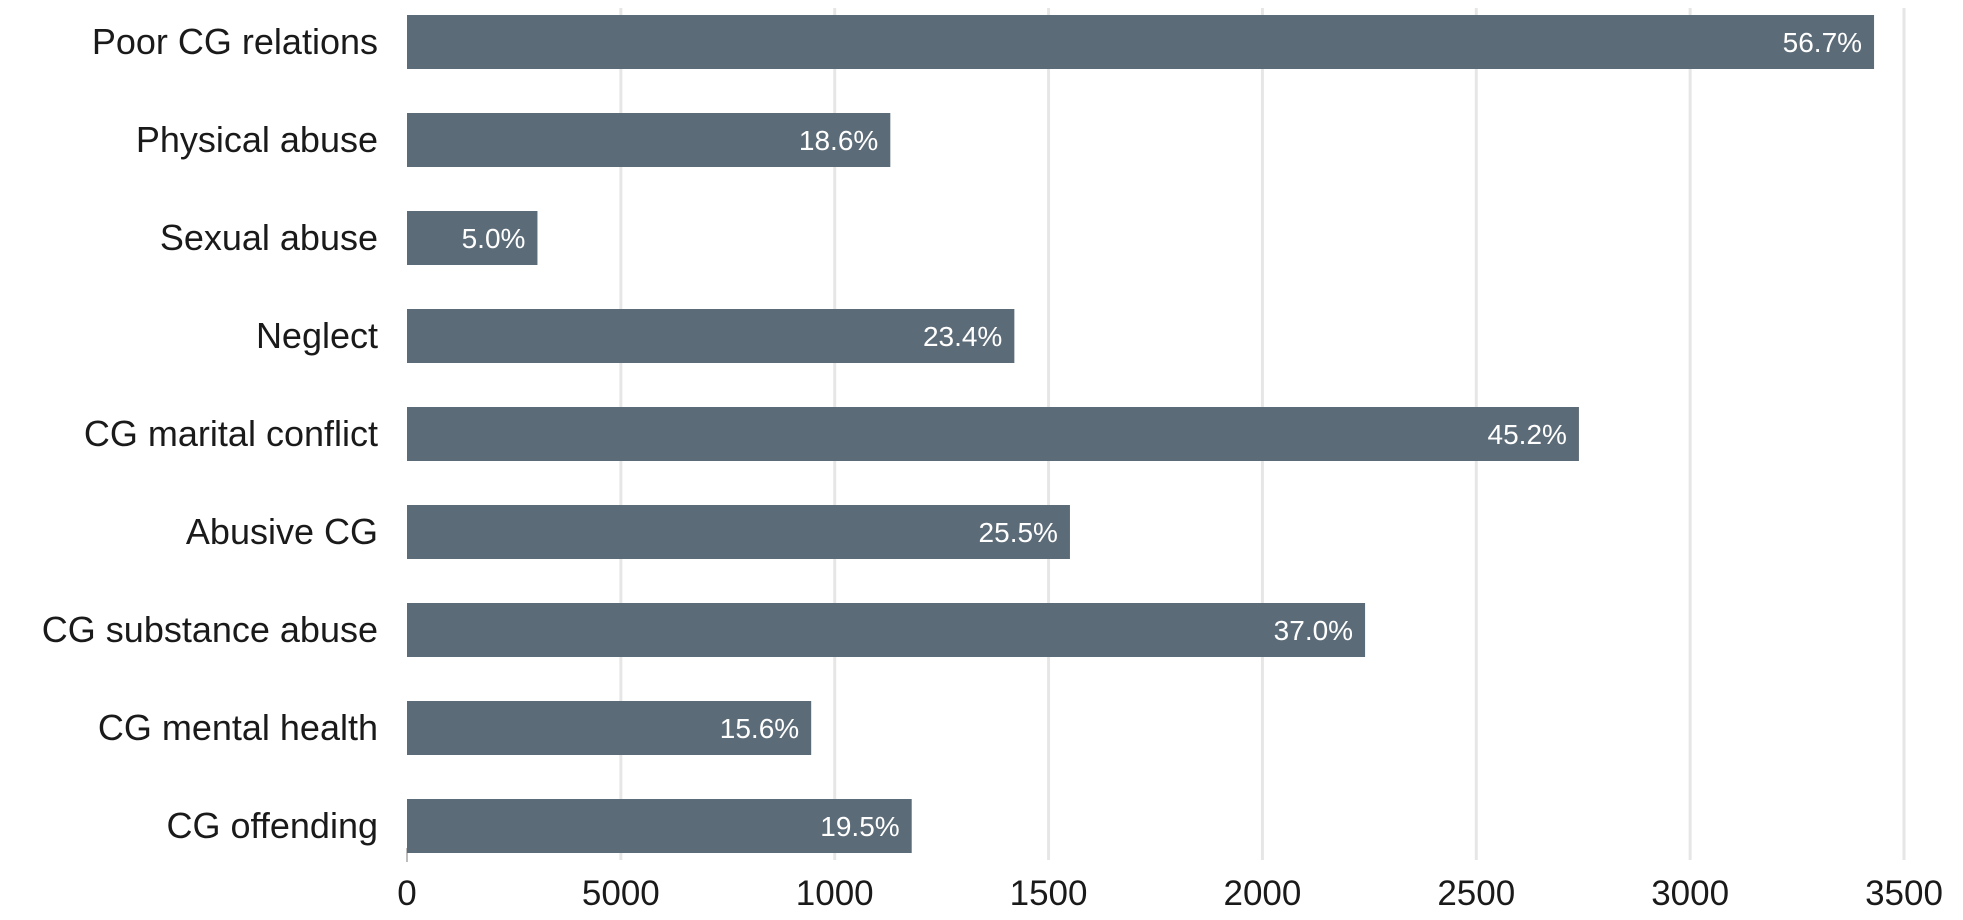  I want to click on data-label: 15.6%, so click(759, 728).